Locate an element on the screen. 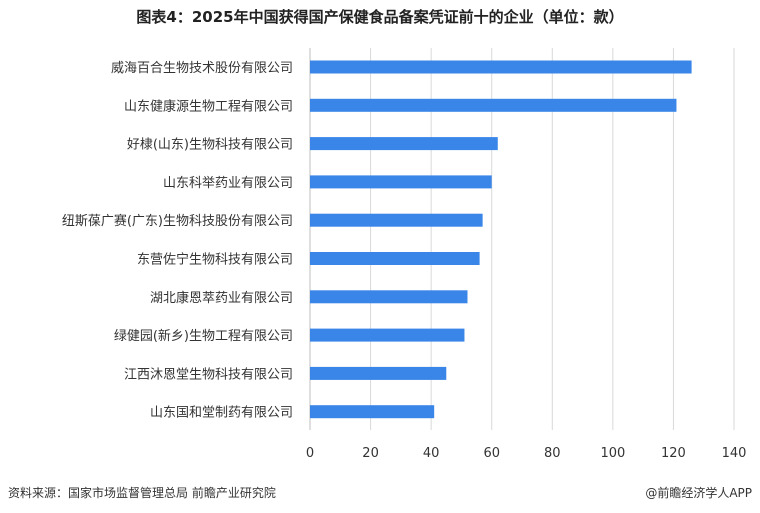 Image resolution: width=760 pixels, height=513 pixels. x-tick-label: 80 is located at coordinates (552, 453).